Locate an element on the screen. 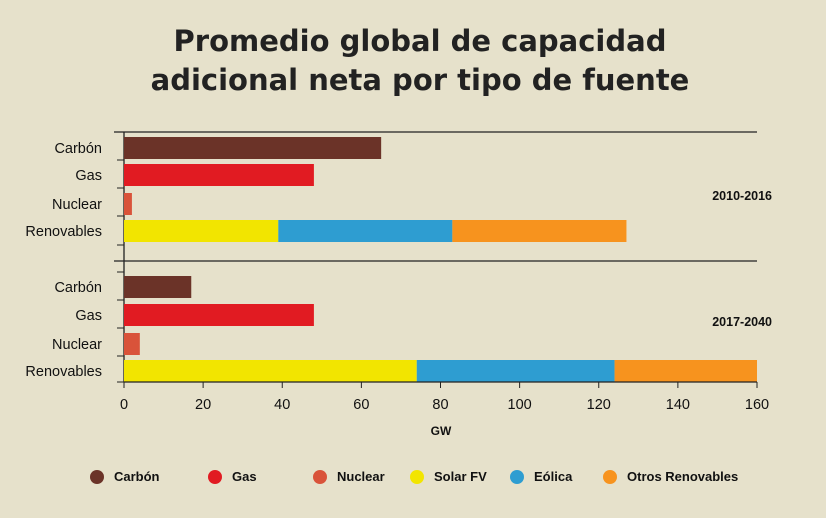  legend-label-otros-renovables: Otros Renovables is located at coordinates (682, 476).